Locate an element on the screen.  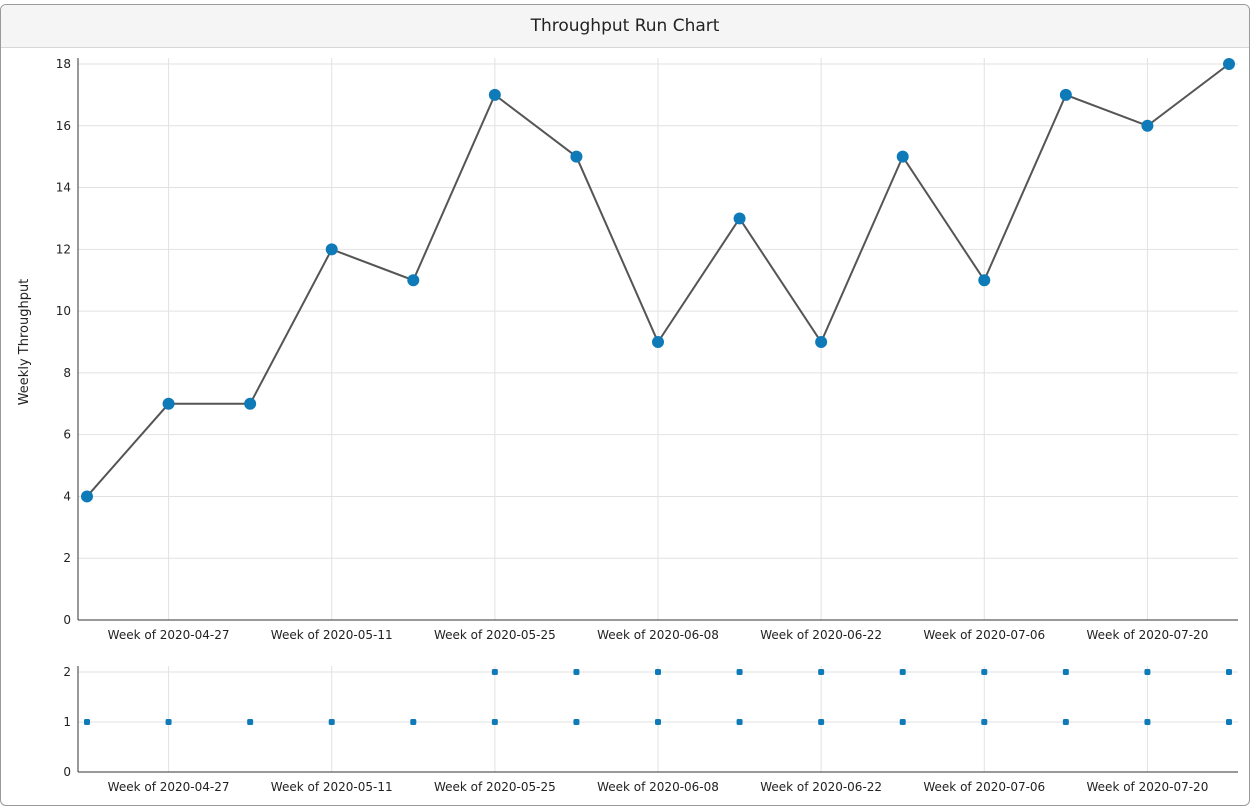
y-tick-label: 16 is located at coordinates (63, 126).